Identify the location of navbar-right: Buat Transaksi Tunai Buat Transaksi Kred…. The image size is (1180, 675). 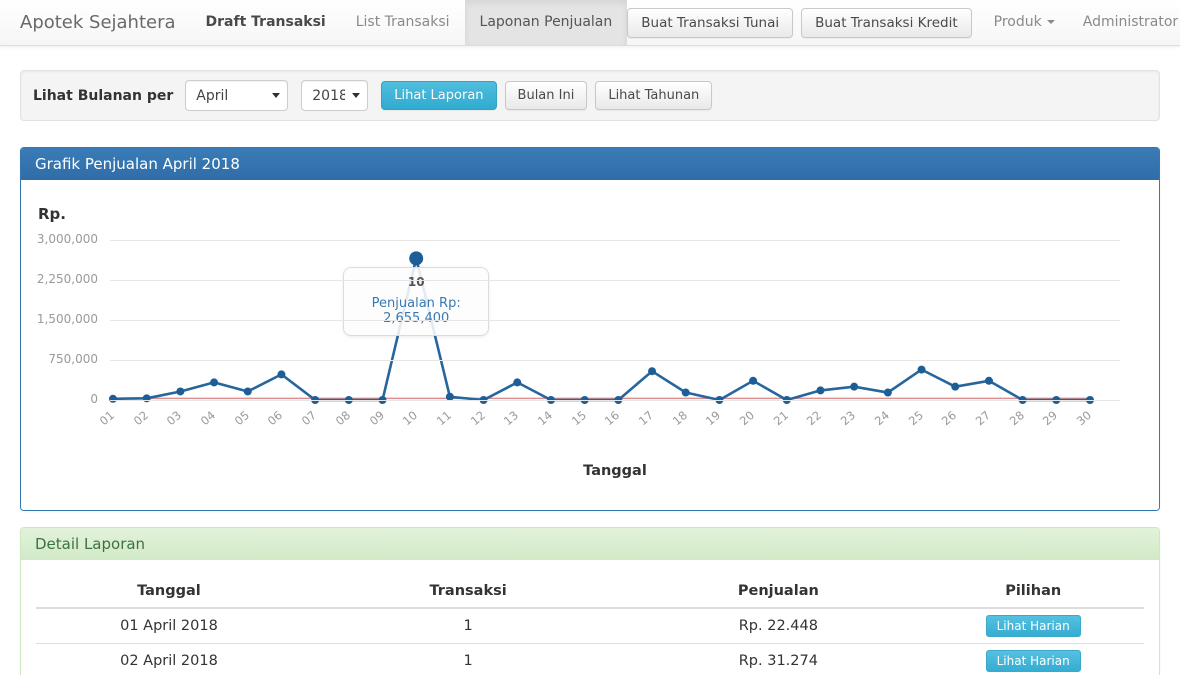
(903, 22).